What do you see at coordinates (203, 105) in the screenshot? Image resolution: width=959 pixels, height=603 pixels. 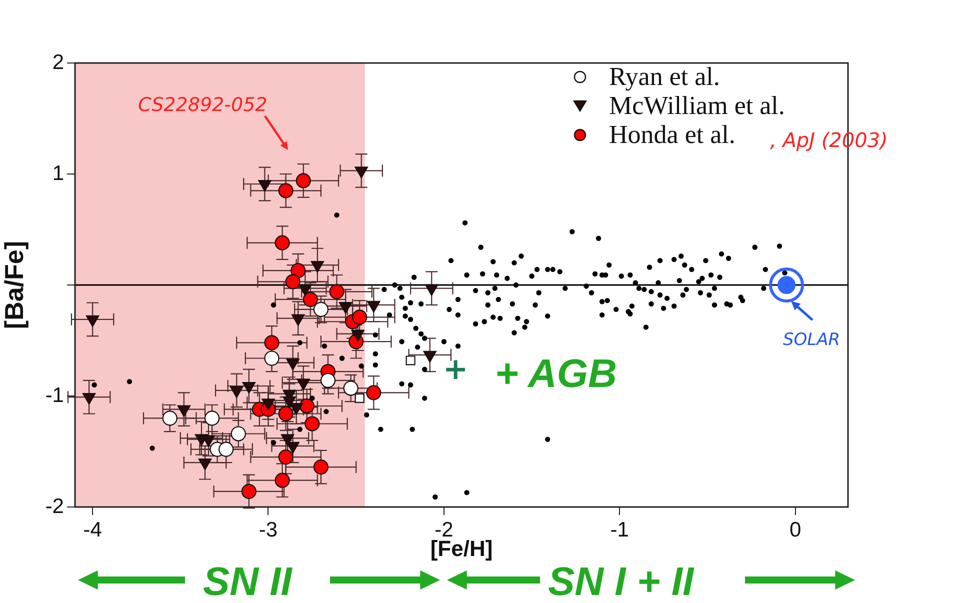 I see `annotation: CS22892-052` at bounding box center [203, 105].